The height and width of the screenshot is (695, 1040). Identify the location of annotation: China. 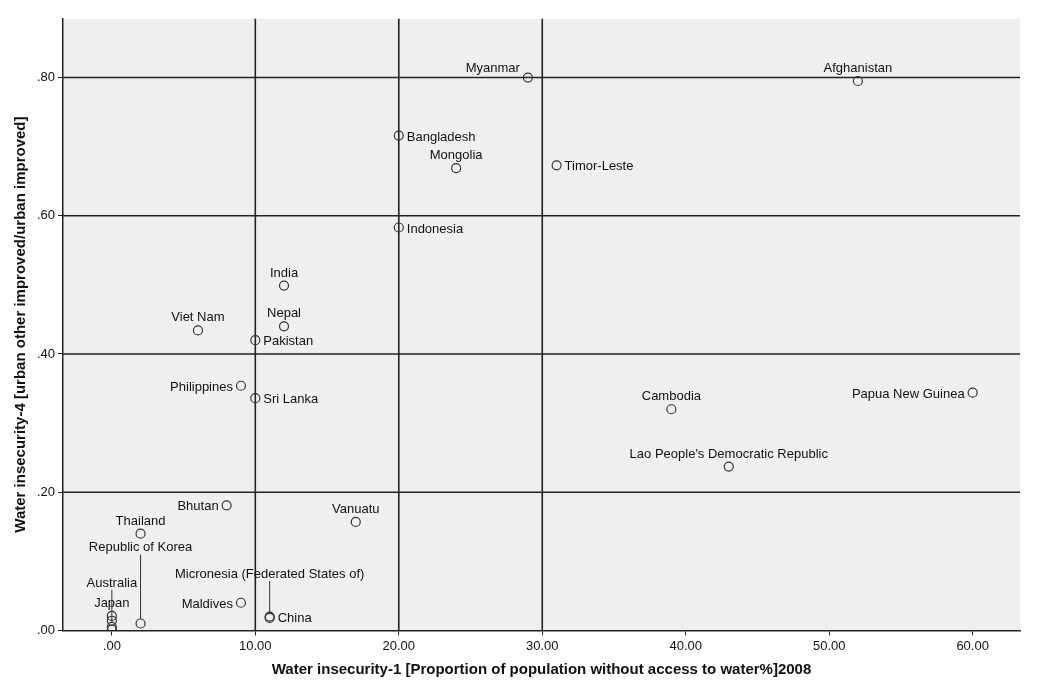
(295, 617).